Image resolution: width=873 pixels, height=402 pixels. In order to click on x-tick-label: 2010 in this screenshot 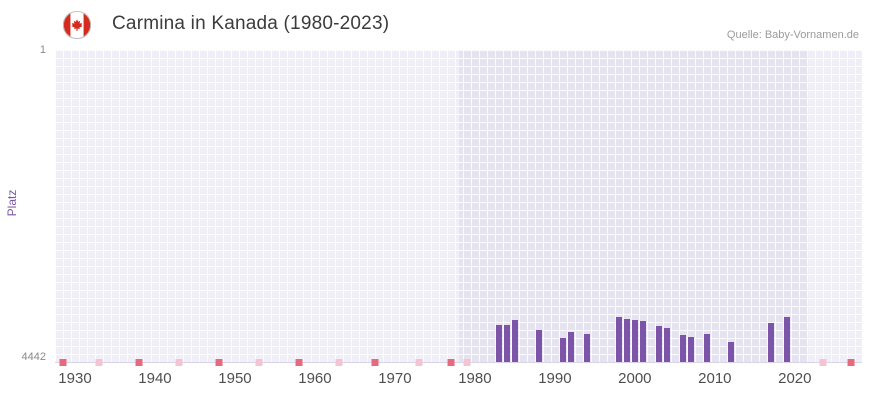, I will do `click(715, 378)`.